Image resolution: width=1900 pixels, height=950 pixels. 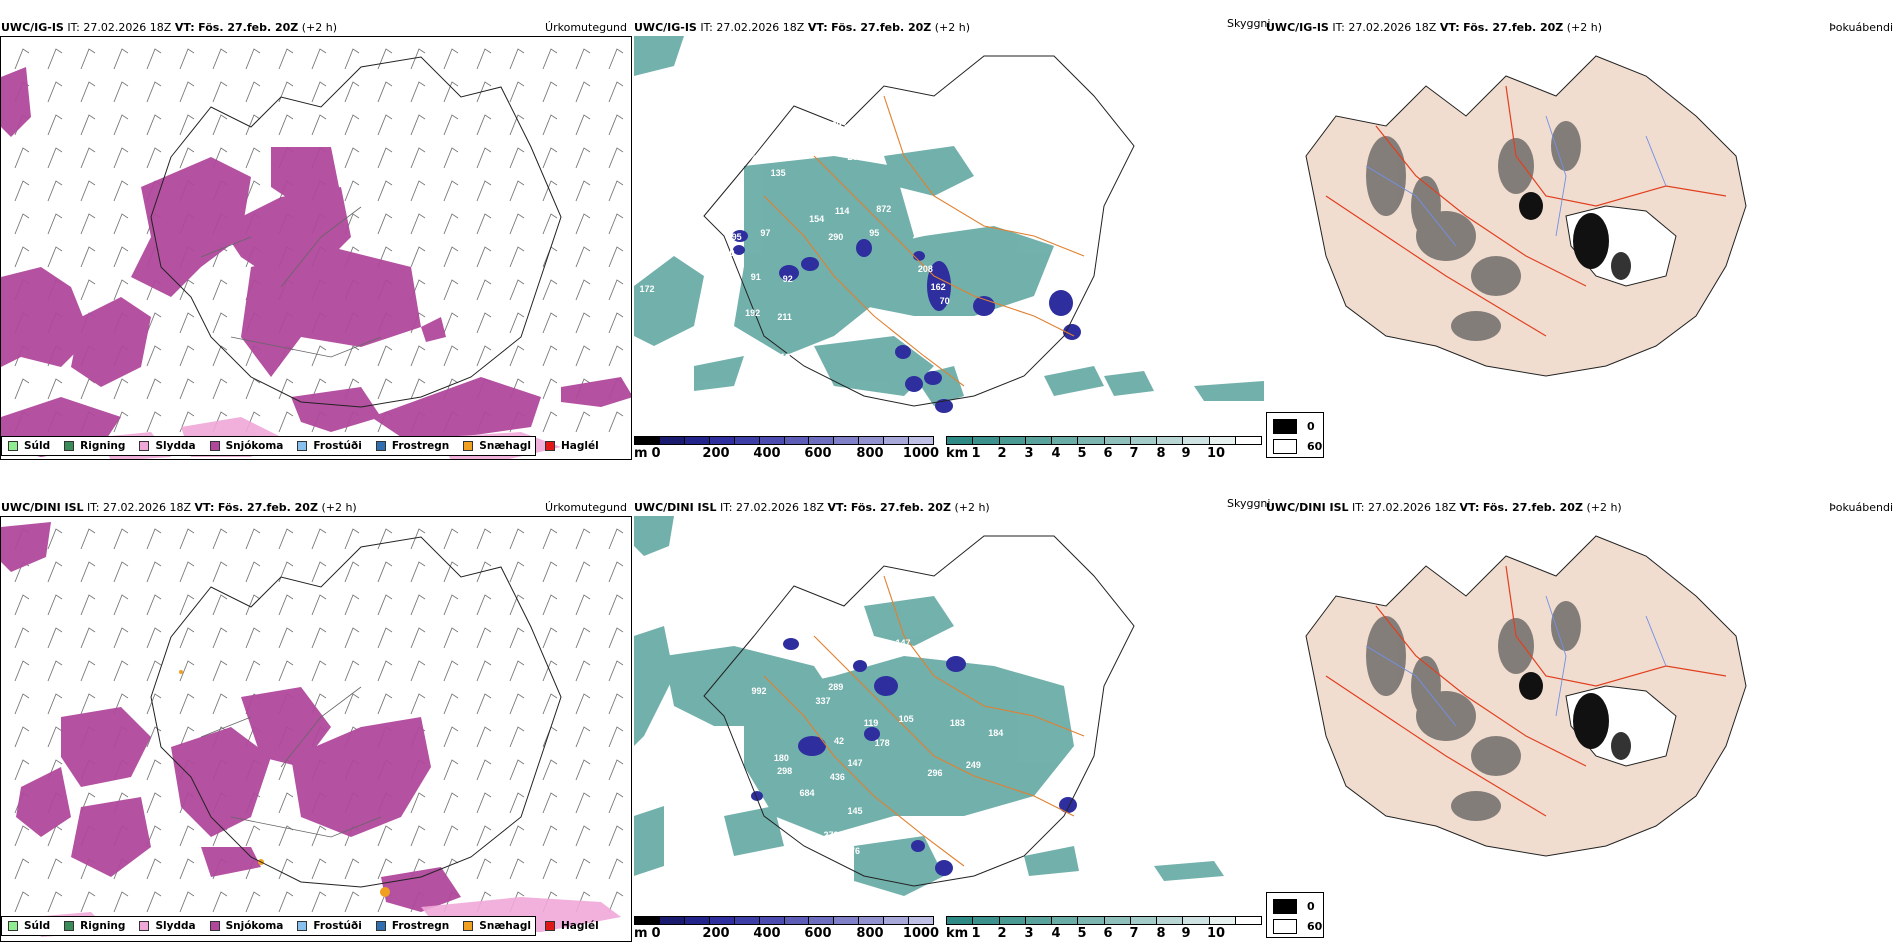 What do you see at coordinates (976, 933) in the screenshot?
I see `colorbar-tick-label: 1` at bounding box center [976, 933].